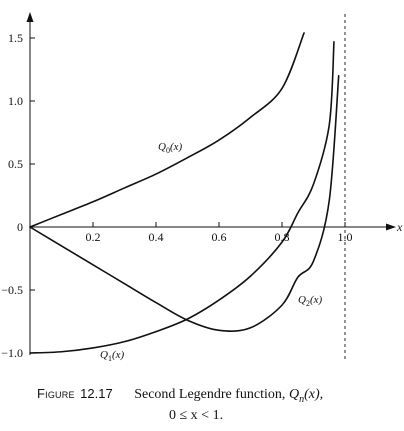 The width and height of the screenshot is (404, 431). Describe the element at coordinates (282, 237) in the screenshot. I see `x-tick-label: 0.8` at that location.